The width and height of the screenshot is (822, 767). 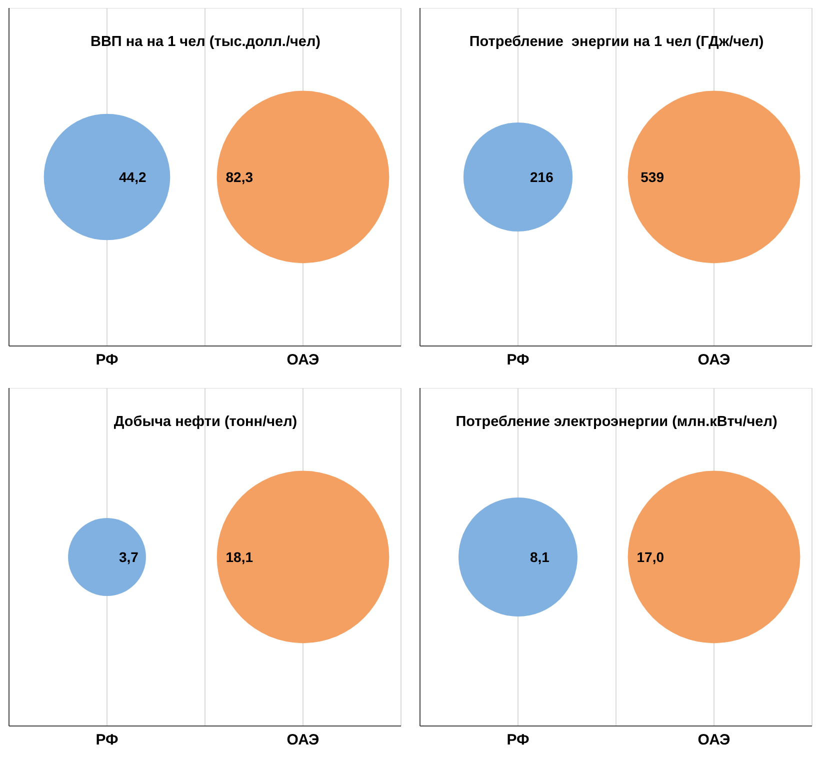 I want to click on data-label: 539, so click(x=652, y=176).